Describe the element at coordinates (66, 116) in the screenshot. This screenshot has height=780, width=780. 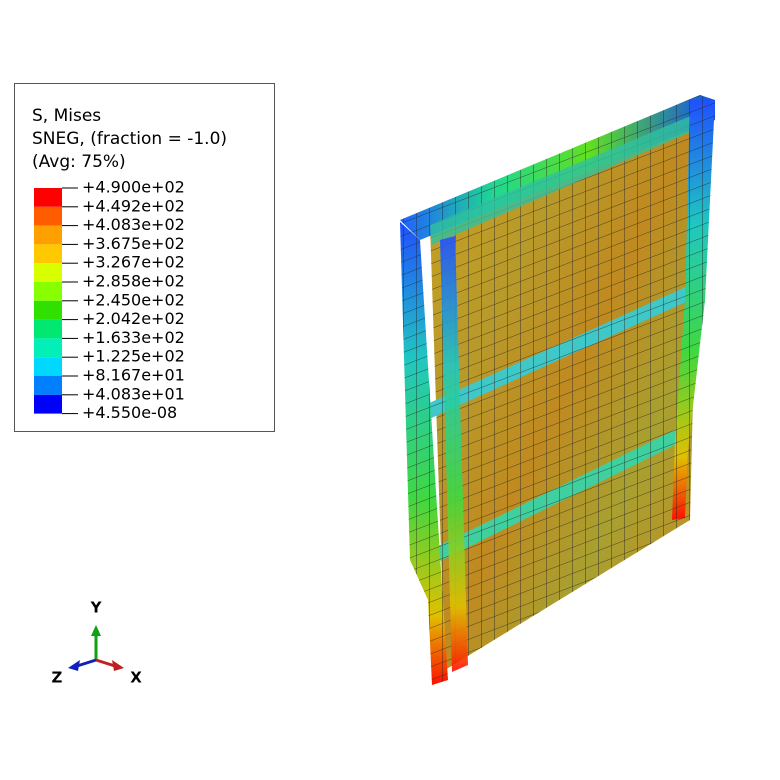
I see `legend-title: S, Mises` at that location.